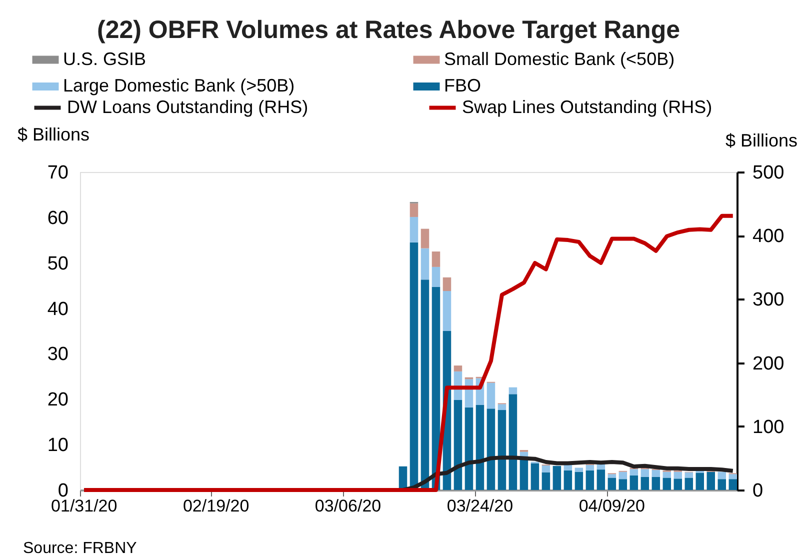 The image size is (807, 557). I want to click on y2-axis-title: $ Billions, so click(761, 140).